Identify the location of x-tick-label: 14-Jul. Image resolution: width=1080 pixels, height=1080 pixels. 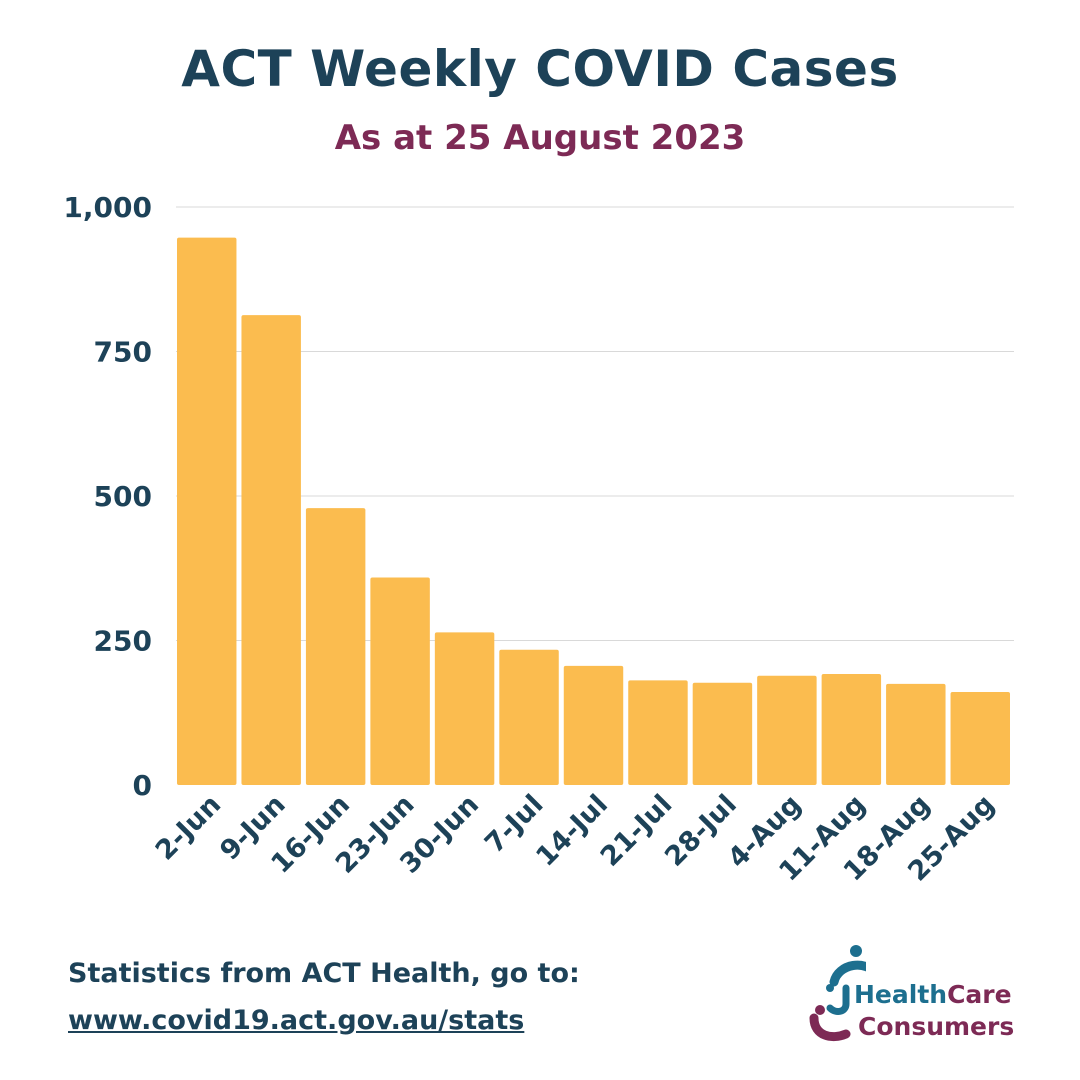
(572, 831).